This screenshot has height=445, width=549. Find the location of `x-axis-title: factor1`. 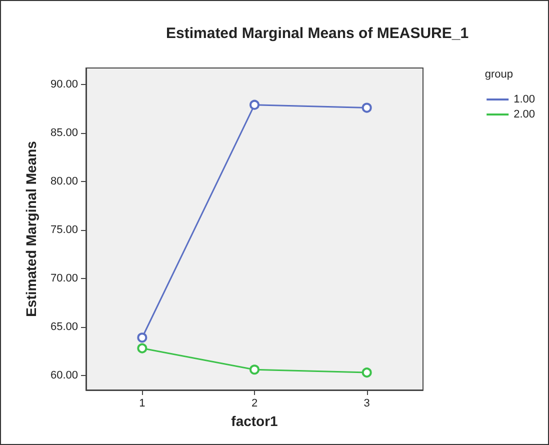

x-axis-title: factor1 is located at coordinates (254, 421).